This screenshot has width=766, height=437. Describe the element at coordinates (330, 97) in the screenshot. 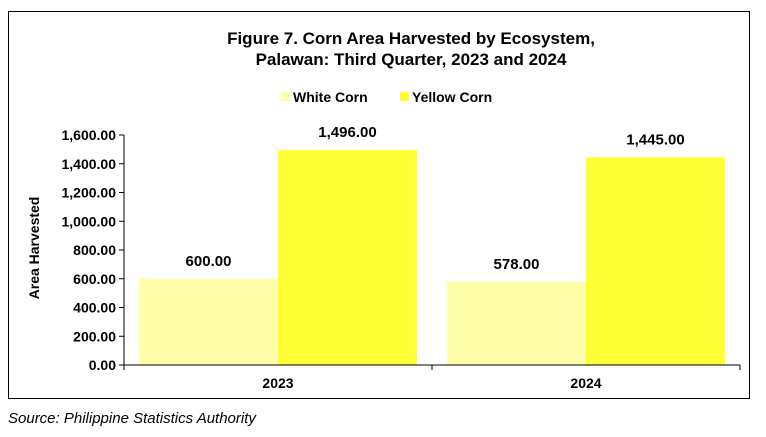

I see `legend-label: White Corn` at that location.